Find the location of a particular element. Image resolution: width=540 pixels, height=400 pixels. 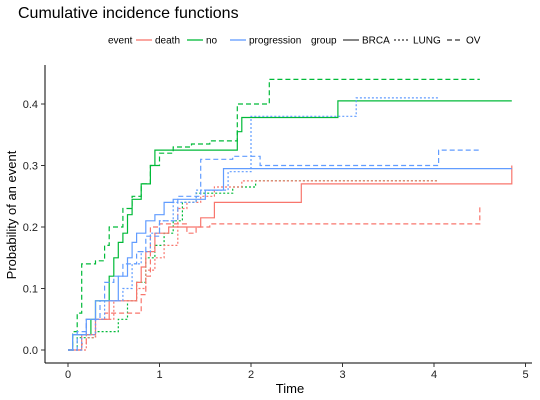

legend-group-title: group is located at coordinates (324, 41).